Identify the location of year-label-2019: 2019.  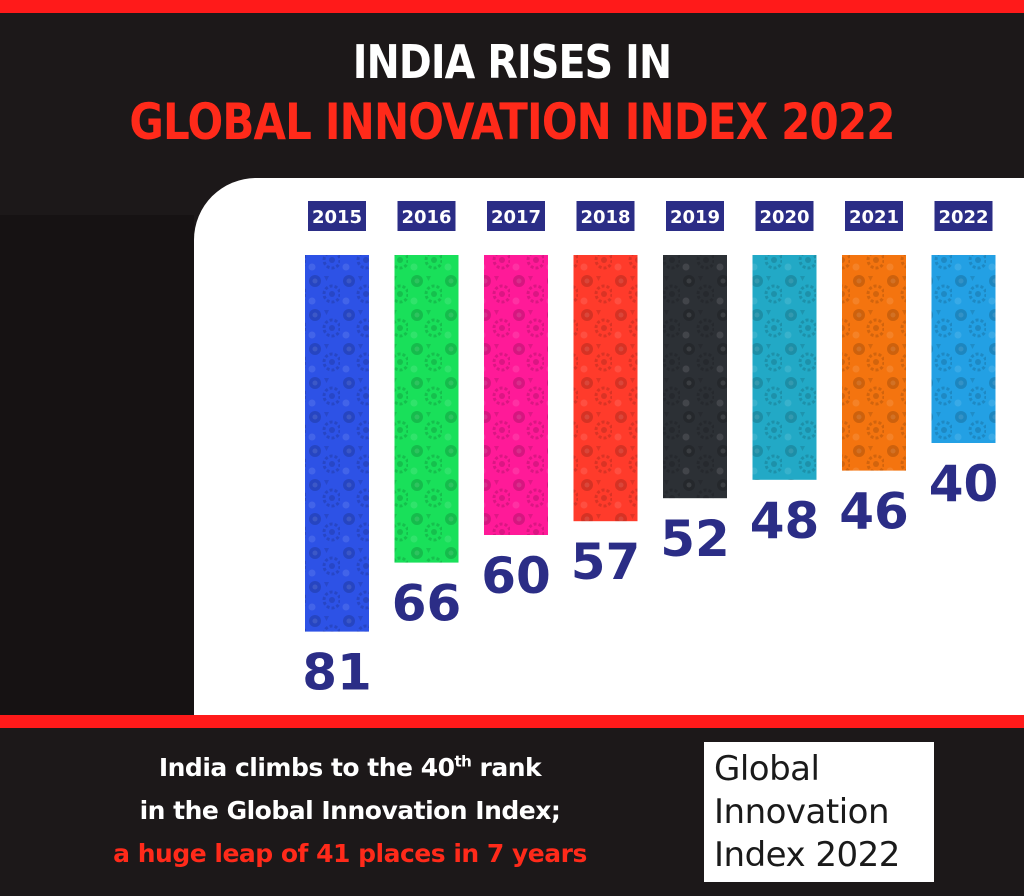
(695, 217).